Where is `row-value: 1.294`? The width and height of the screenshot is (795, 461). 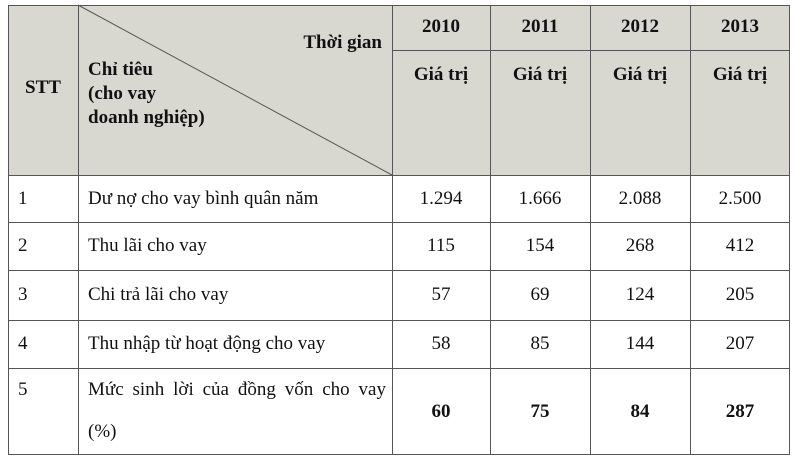
row-value: 1.294 is located at coordinates (441, 198).